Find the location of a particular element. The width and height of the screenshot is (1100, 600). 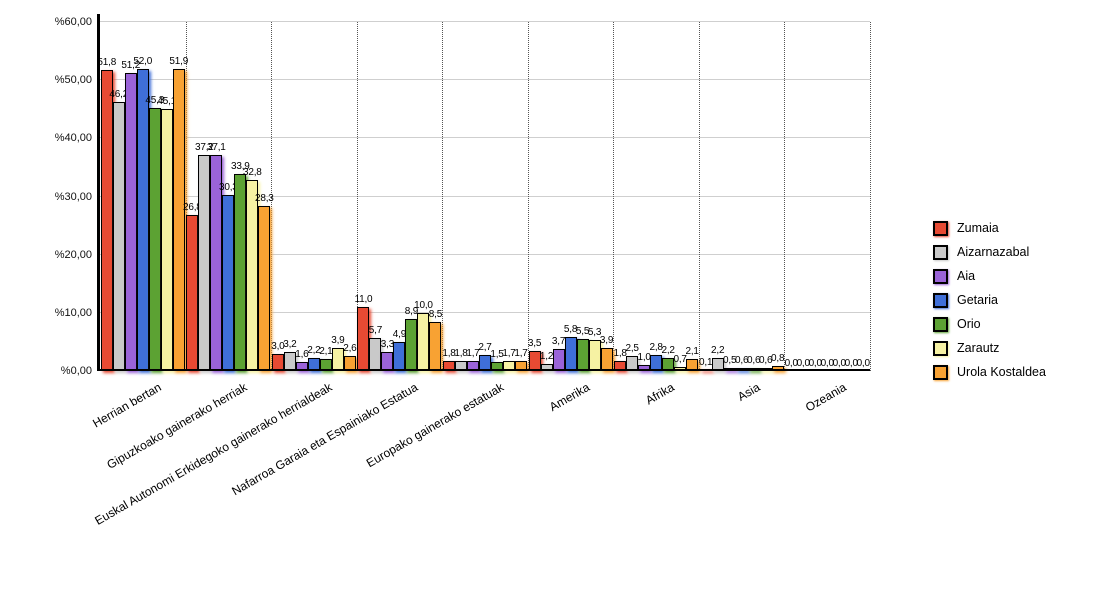

value-label: 3,9 is located at coordinates (338, 340).